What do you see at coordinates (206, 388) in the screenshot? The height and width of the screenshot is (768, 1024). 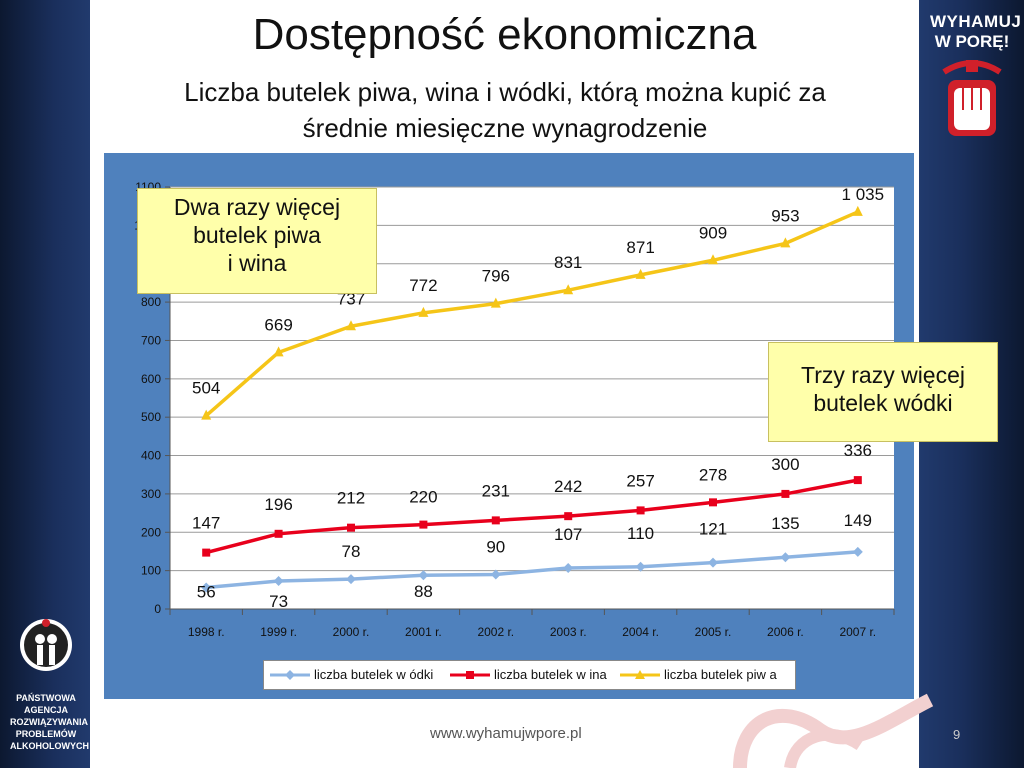 I see `data-label: 504` at bounding box center [206, 388].